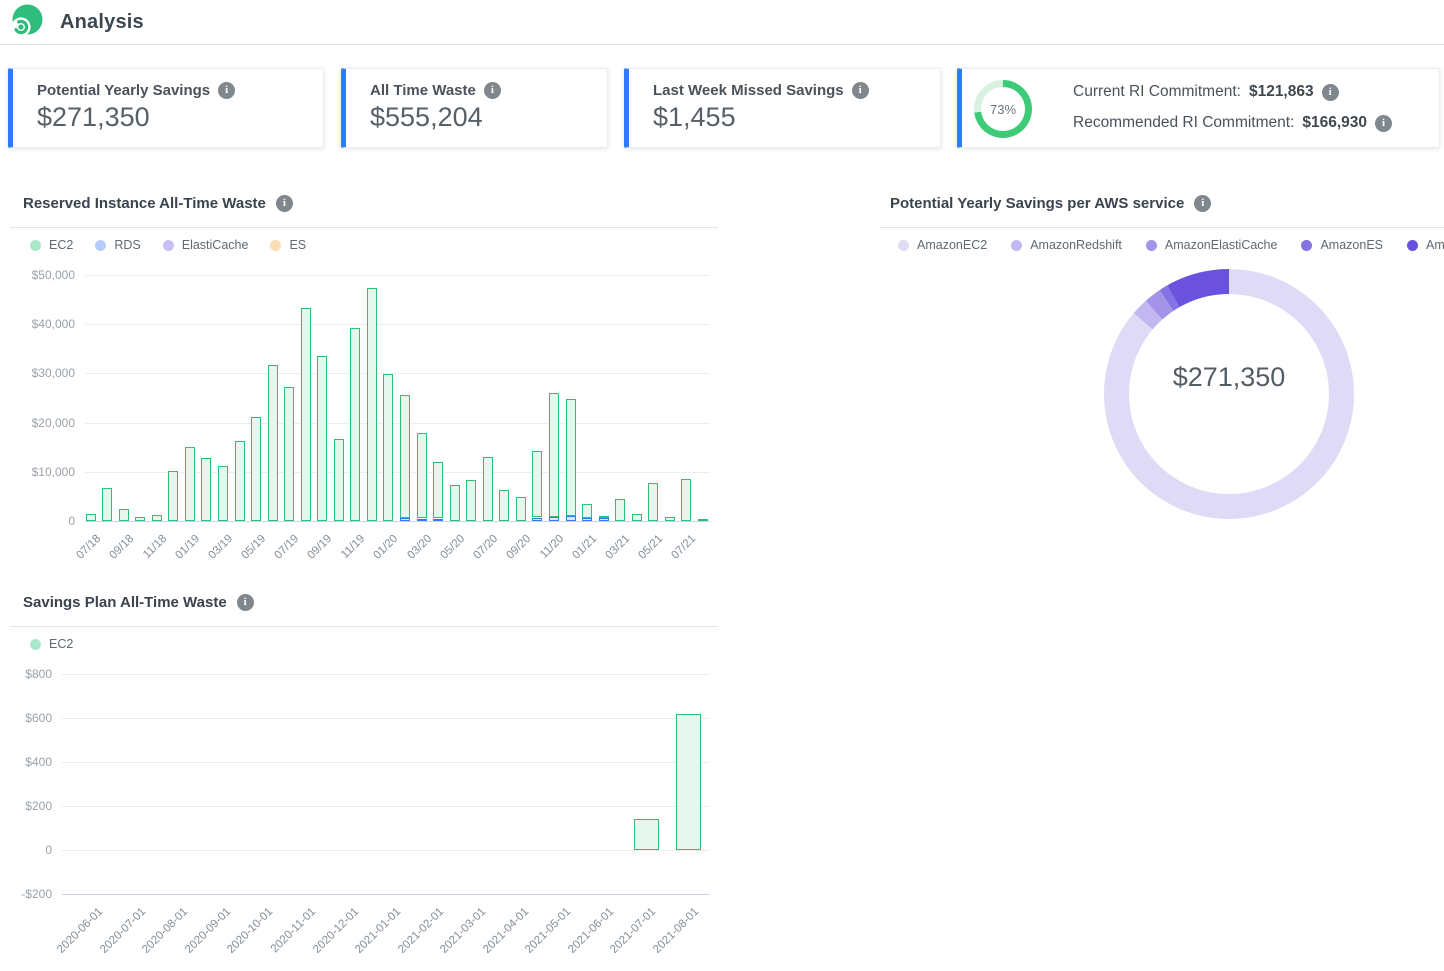 This screenshot has height=971, width=1444. I want to click on bar-rds-11/20, so click(553, 518).